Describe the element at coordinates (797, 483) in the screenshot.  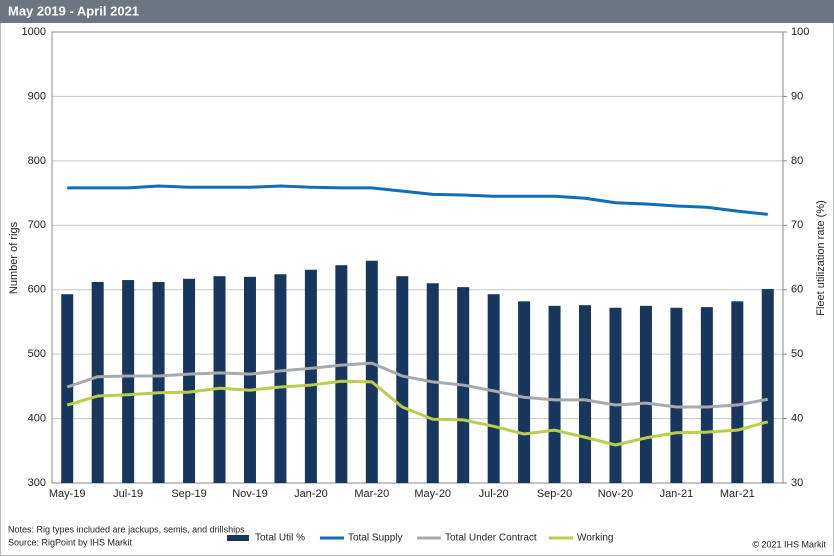
I see `y2-tick-label: 30` at that location.